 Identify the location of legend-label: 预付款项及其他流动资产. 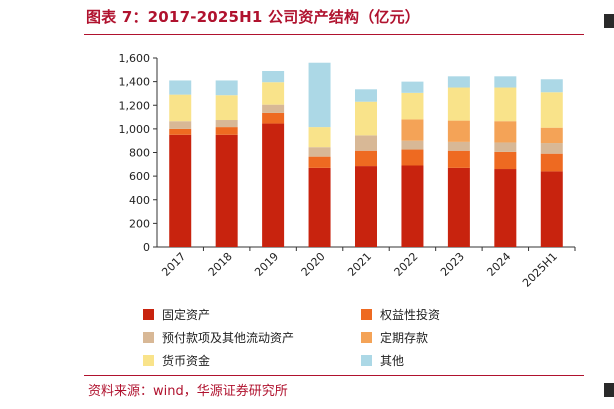
(228, 338).